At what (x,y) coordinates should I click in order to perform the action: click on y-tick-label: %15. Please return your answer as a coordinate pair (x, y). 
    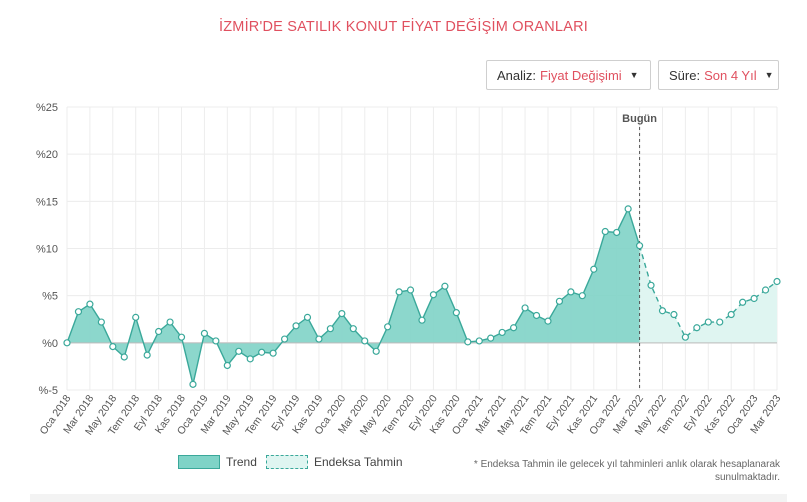
    Looking at the image, I should click on (47, 202).